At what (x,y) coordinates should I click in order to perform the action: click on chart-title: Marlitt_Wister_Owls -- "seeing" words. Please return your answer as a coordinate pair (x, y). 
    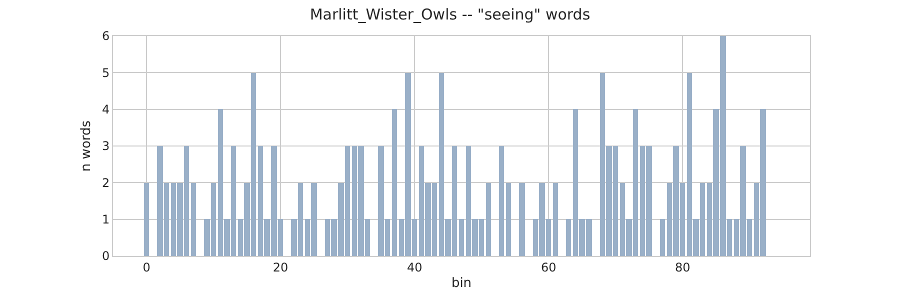
    Looking at the image, I should click on (450, 15).